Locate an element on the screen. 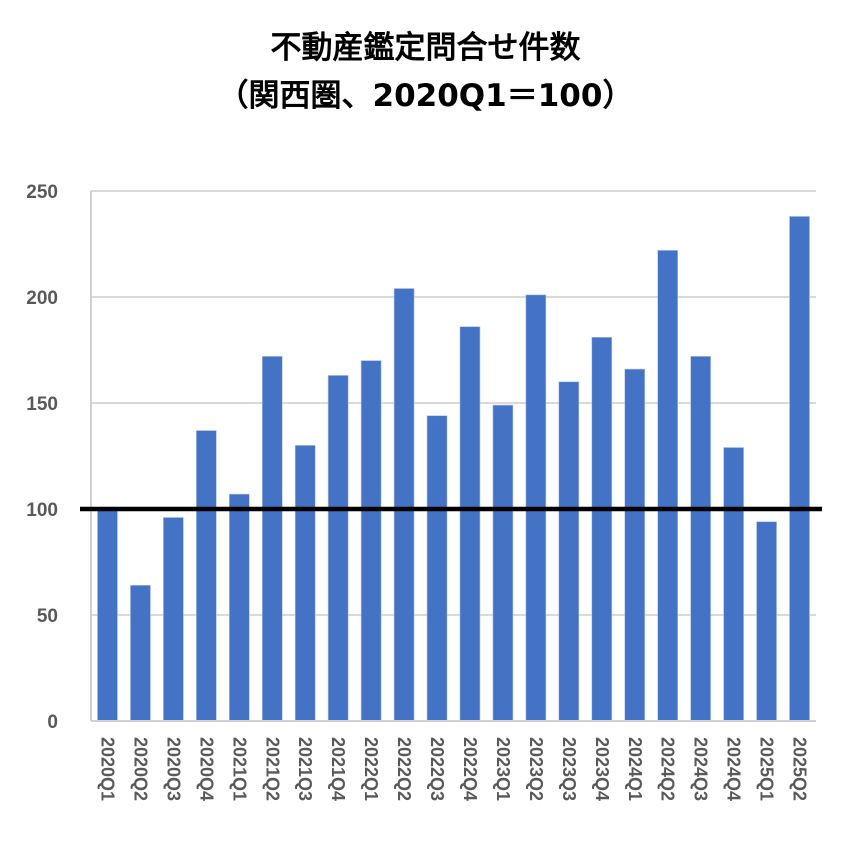 The image size is (851, 846). y-tick-label: 150 is located at coordinates (42, 404).